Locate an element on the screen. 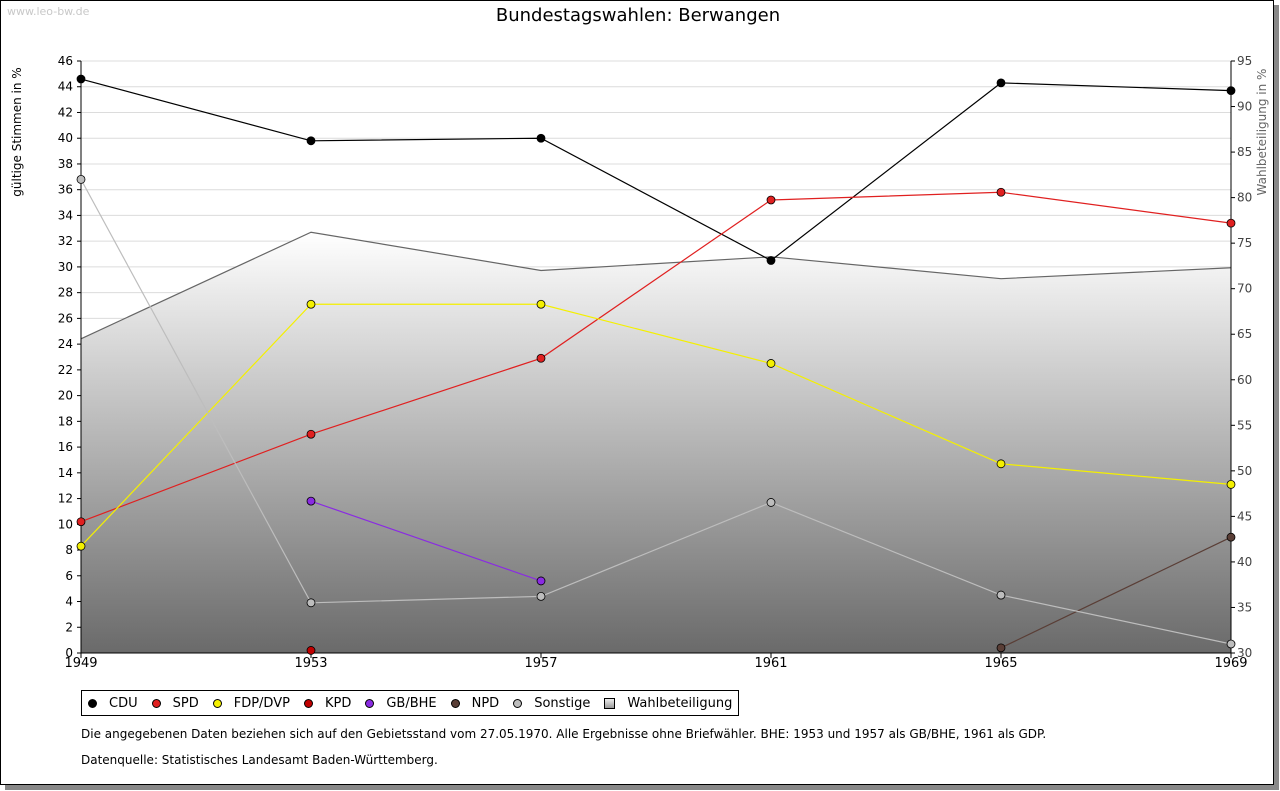 The image size is (1280, 791). legend-marker-gbbhe is located at coordinates (370, 703).